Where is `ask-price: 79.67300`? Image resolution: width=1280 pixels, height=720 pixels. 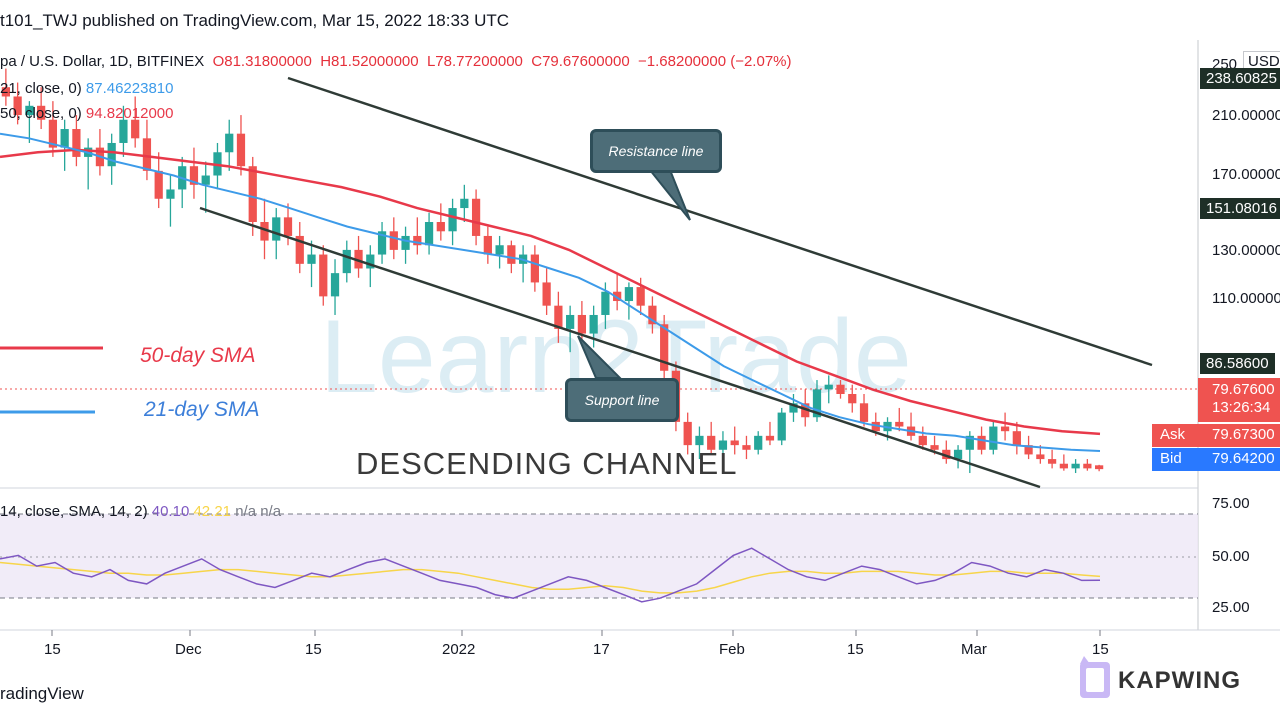
ask-price: 79.67300 is located at coordinates (1243, 434).